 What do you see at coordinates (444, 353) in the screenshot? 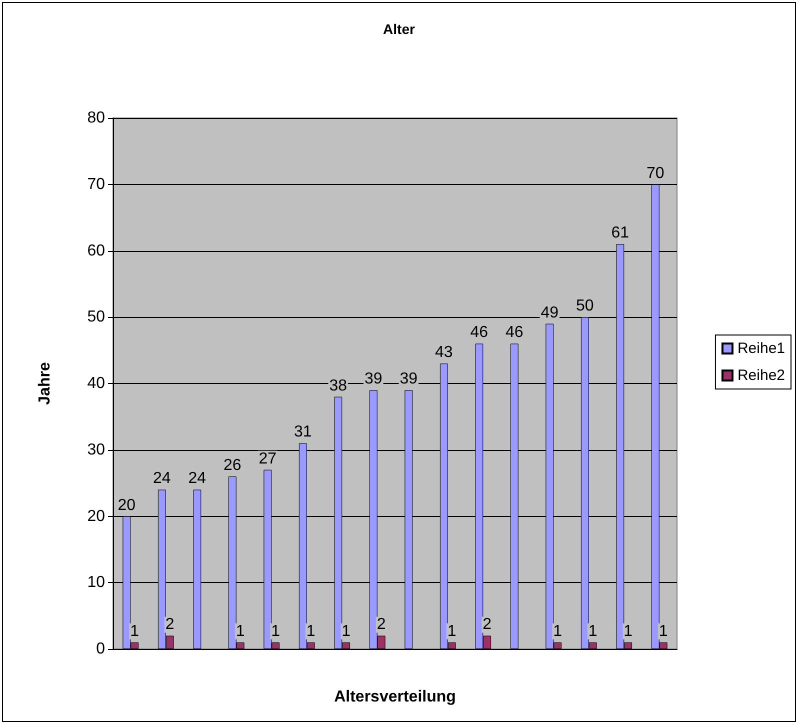
I see `data-label: 43` at bounding box center [444, 353].